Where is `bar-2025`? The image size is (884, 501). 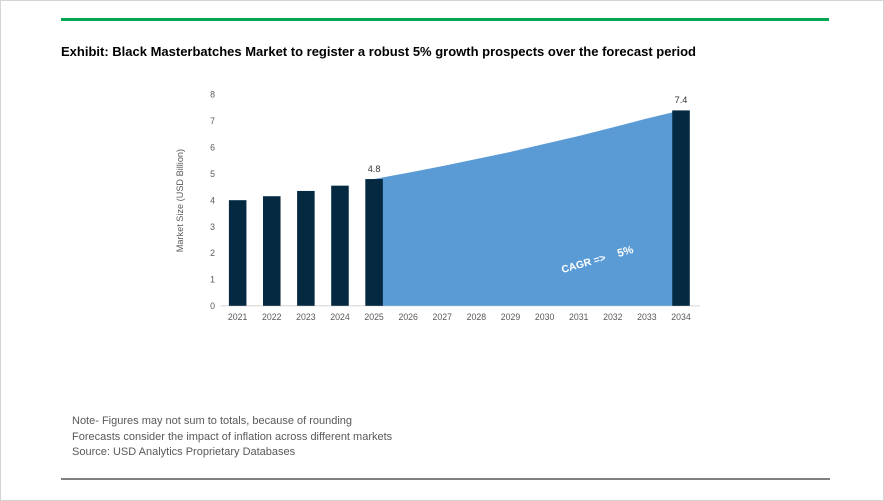
bar-2025 is located at coordinates (374, 242).